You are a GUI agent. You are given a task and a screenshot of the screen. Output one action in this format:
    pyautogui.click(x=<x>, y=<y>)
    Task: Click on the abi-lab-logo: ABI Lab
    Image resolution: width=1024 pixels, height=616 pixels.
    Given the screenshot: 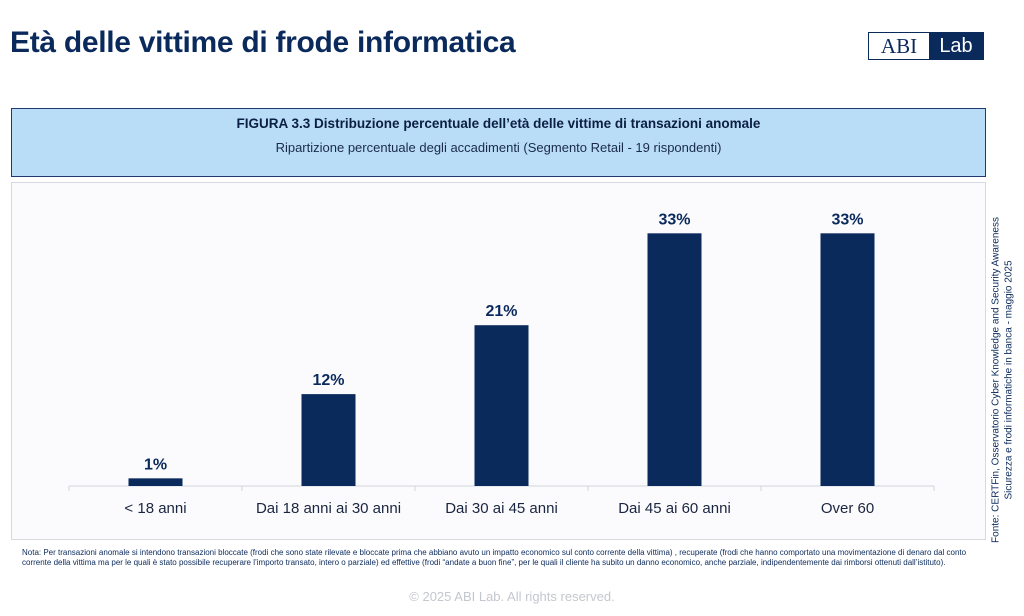 What is the action you would take?
    pyautogui.click(x=926, y=46)
    